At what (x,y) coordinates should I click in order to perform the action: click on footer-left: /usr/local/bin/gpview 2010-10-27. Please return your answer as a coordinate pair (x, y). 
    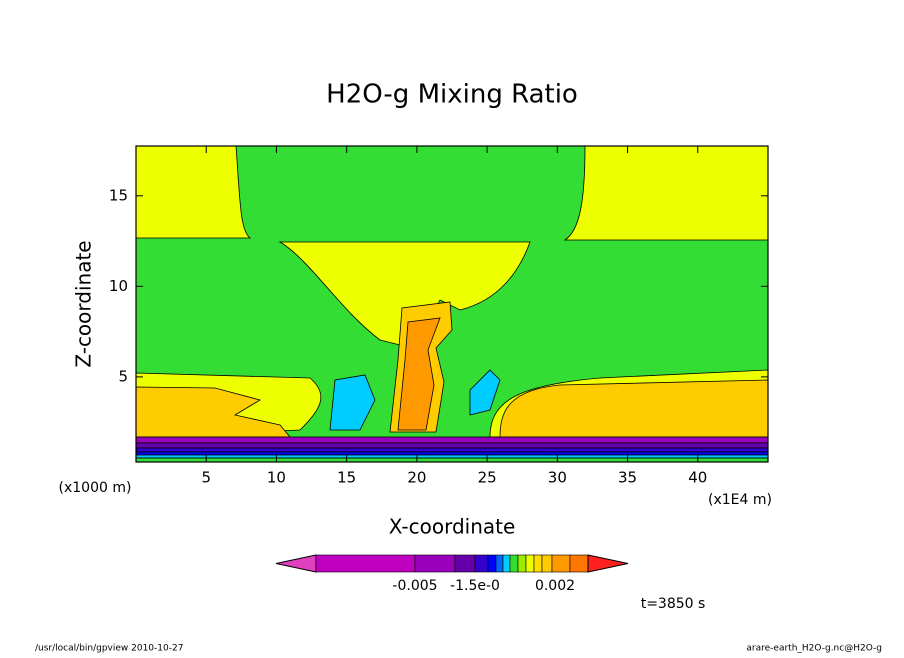
    Looking at the image, I should click on (109, 649).